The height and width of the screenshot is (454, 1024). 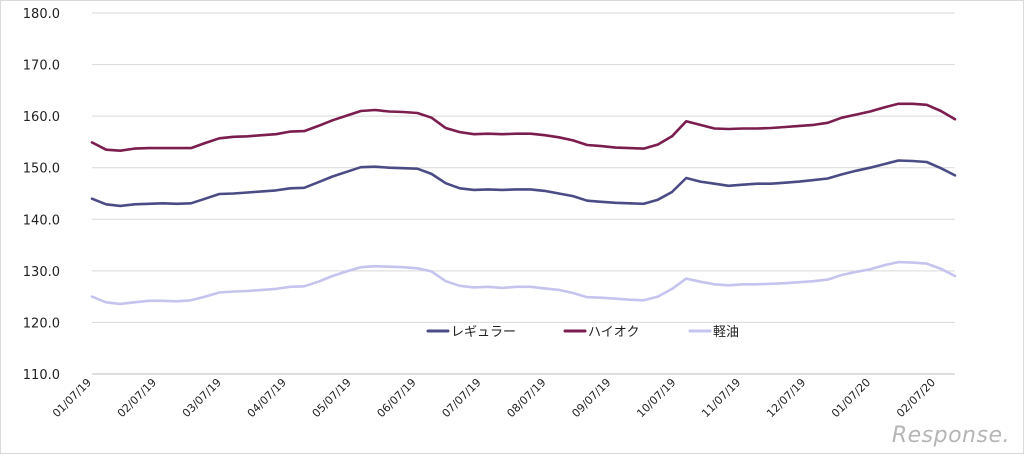 What do you see at coordinates (916, 398) in the screenshot?
I see `x-tick-label: 02/07/20` at bounding box center [916, 398].